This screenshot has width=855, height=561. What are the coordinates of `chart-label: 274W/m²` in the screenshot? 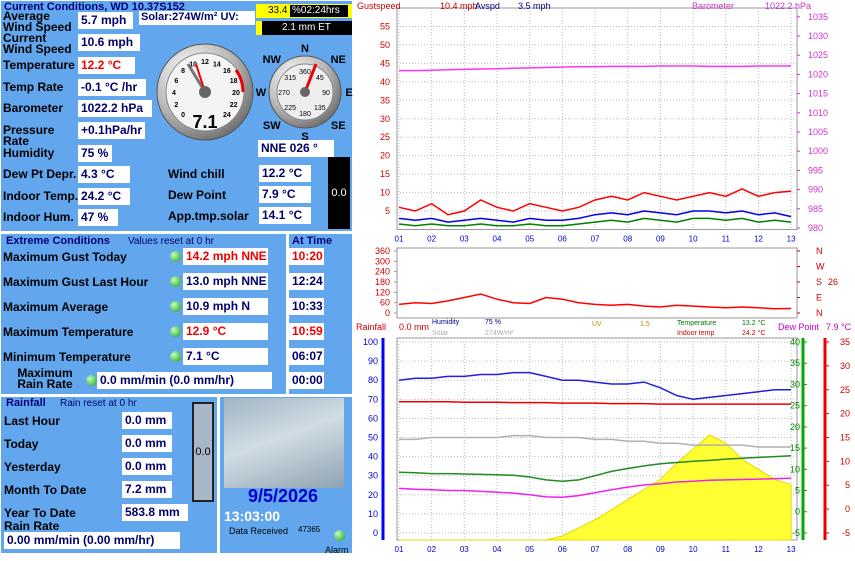 It's located at (499, 333).